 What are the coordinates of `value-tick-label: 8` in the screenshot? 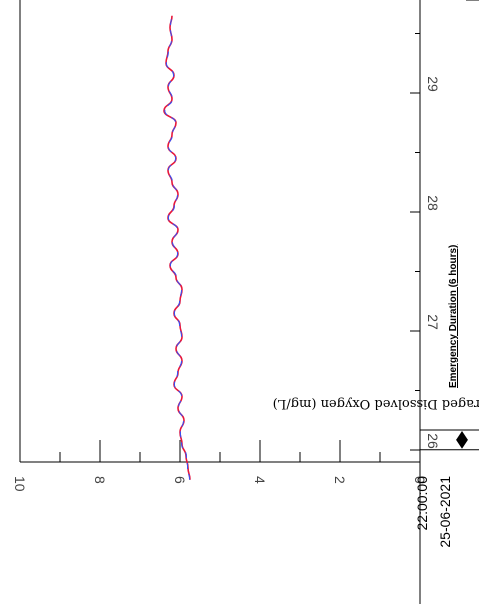 It's located at (100, 480).